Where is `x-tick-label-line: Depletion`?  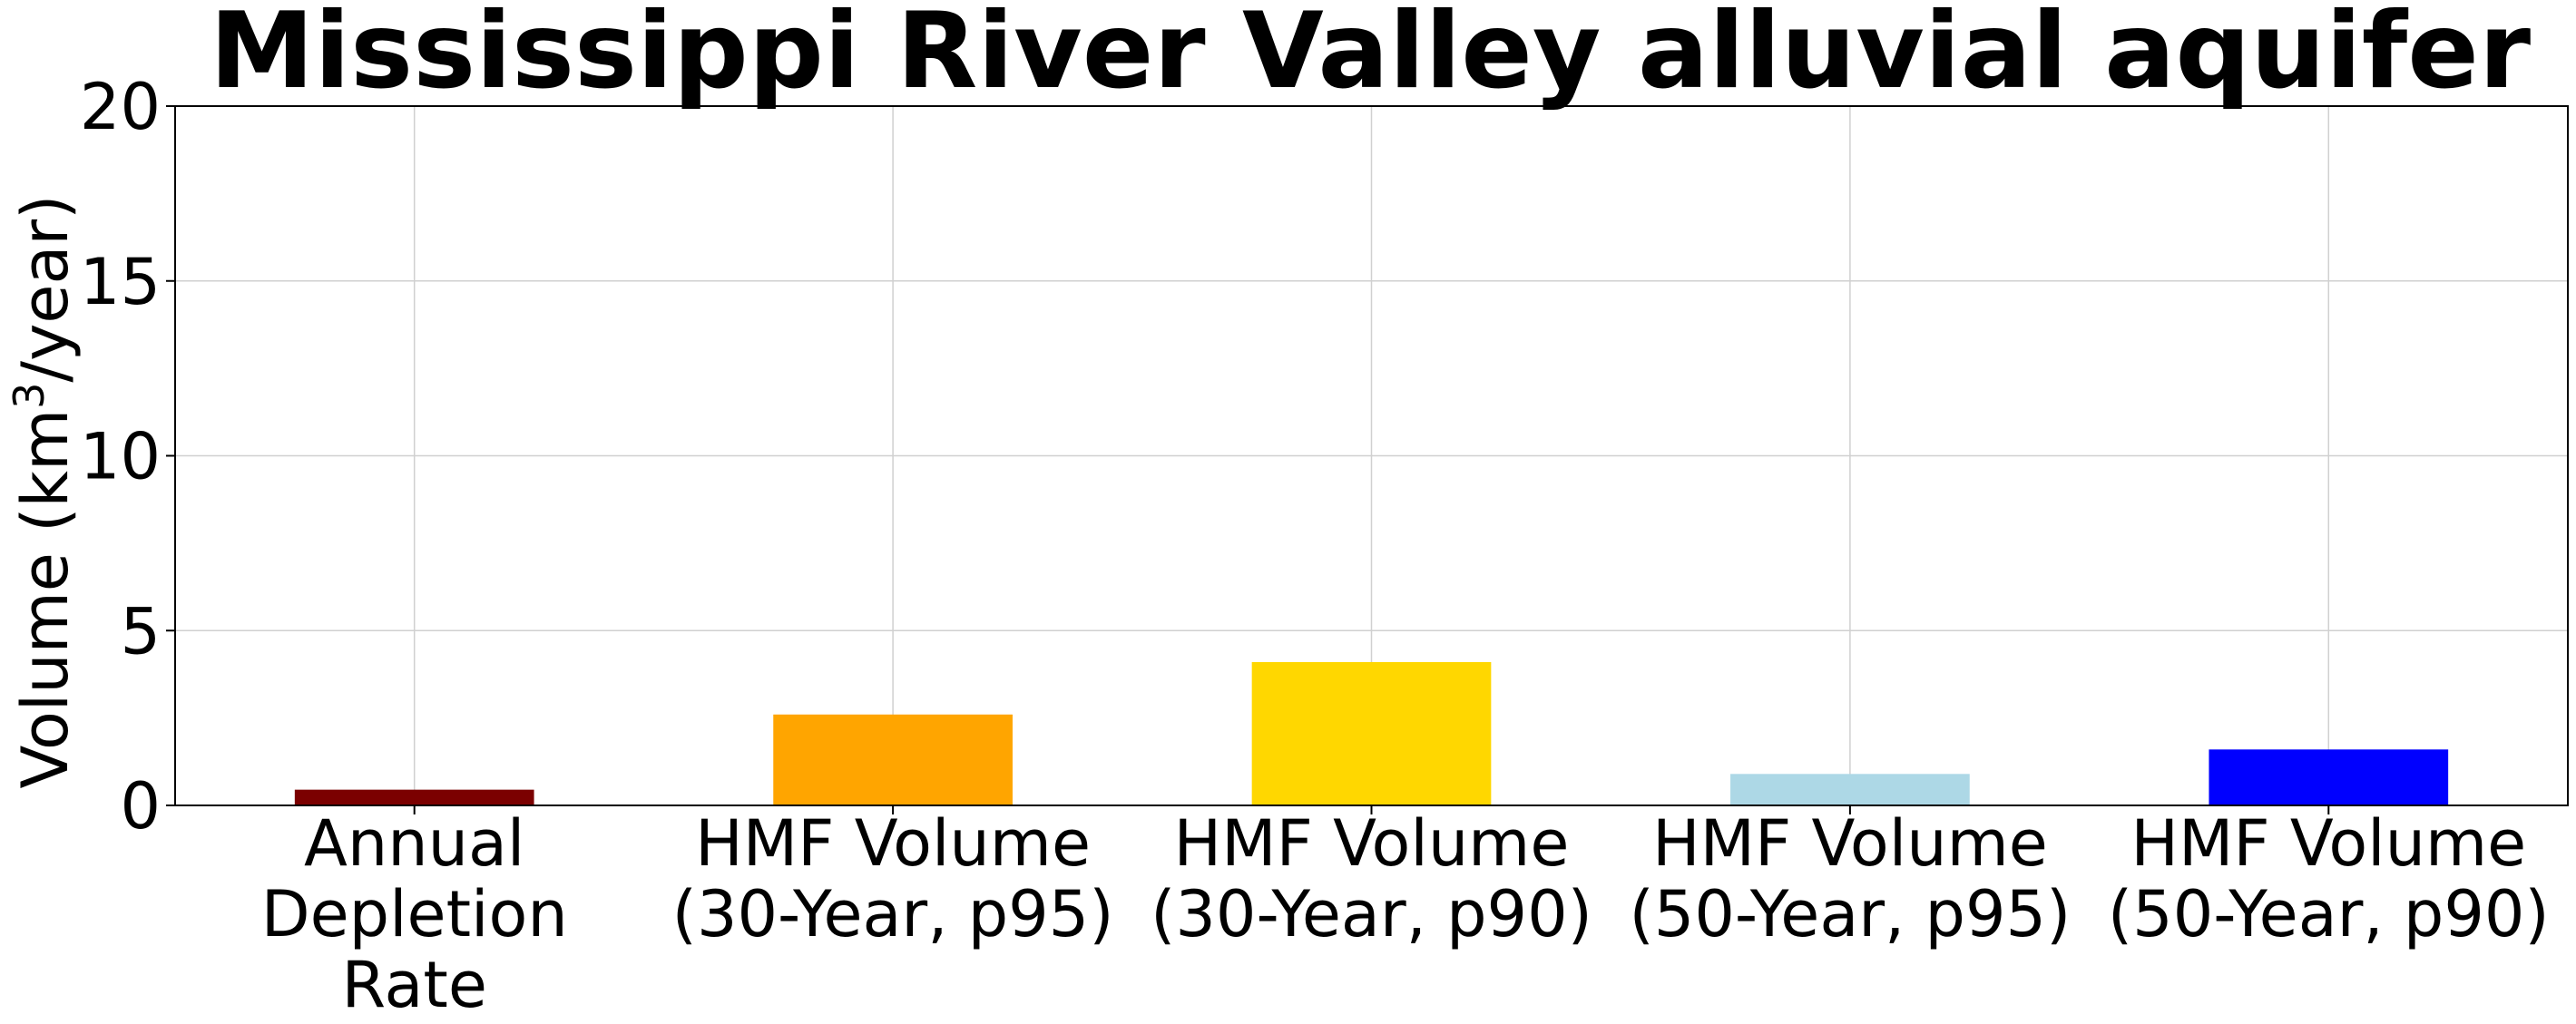
x-tick-label-line: Depletion is located at coordinates (414, 914).